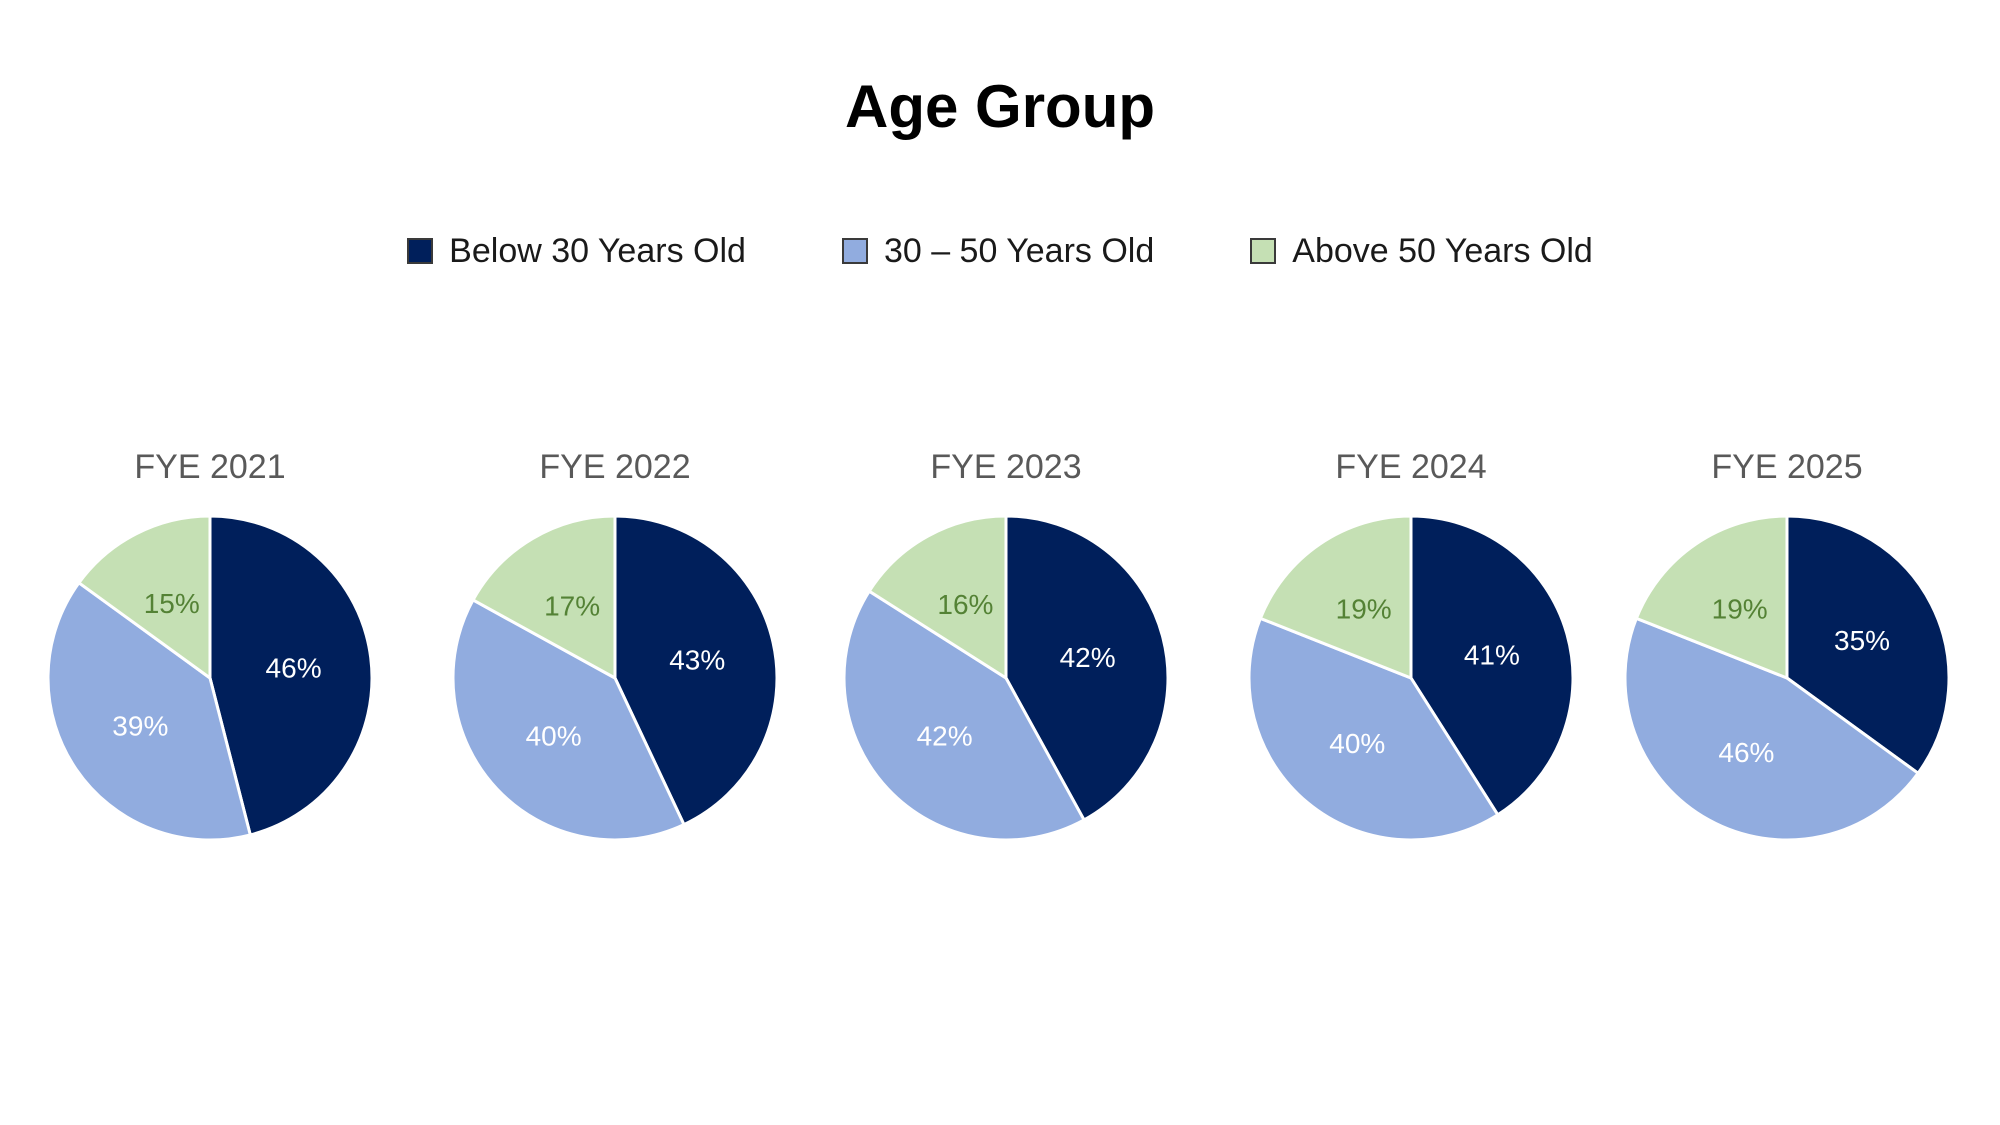  Describe the element at coordinates (965, 604) in the screenshot. I see `data-label-above-50: 16%` at that location.